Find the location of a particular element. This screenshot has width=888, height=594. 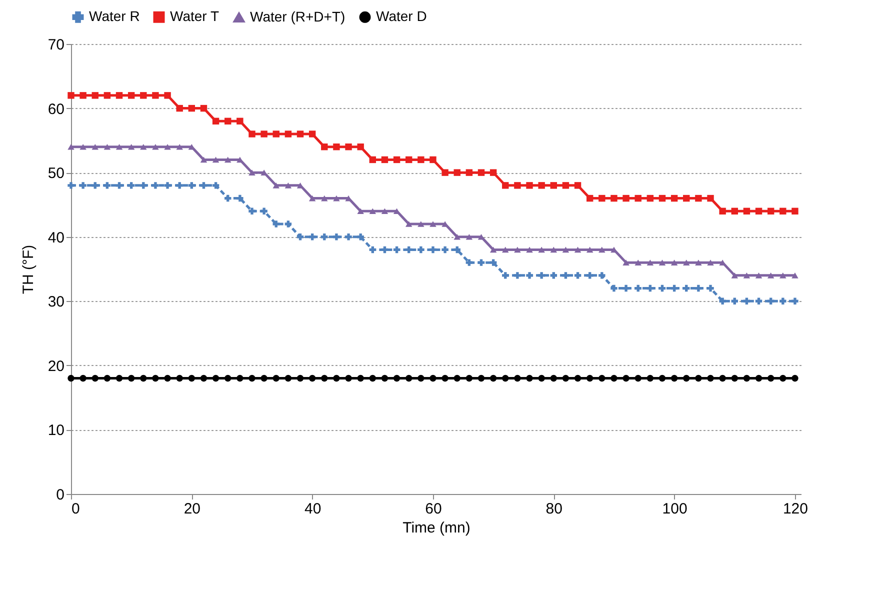

x-tick-label: 120 is located at coordinates (795, 509).